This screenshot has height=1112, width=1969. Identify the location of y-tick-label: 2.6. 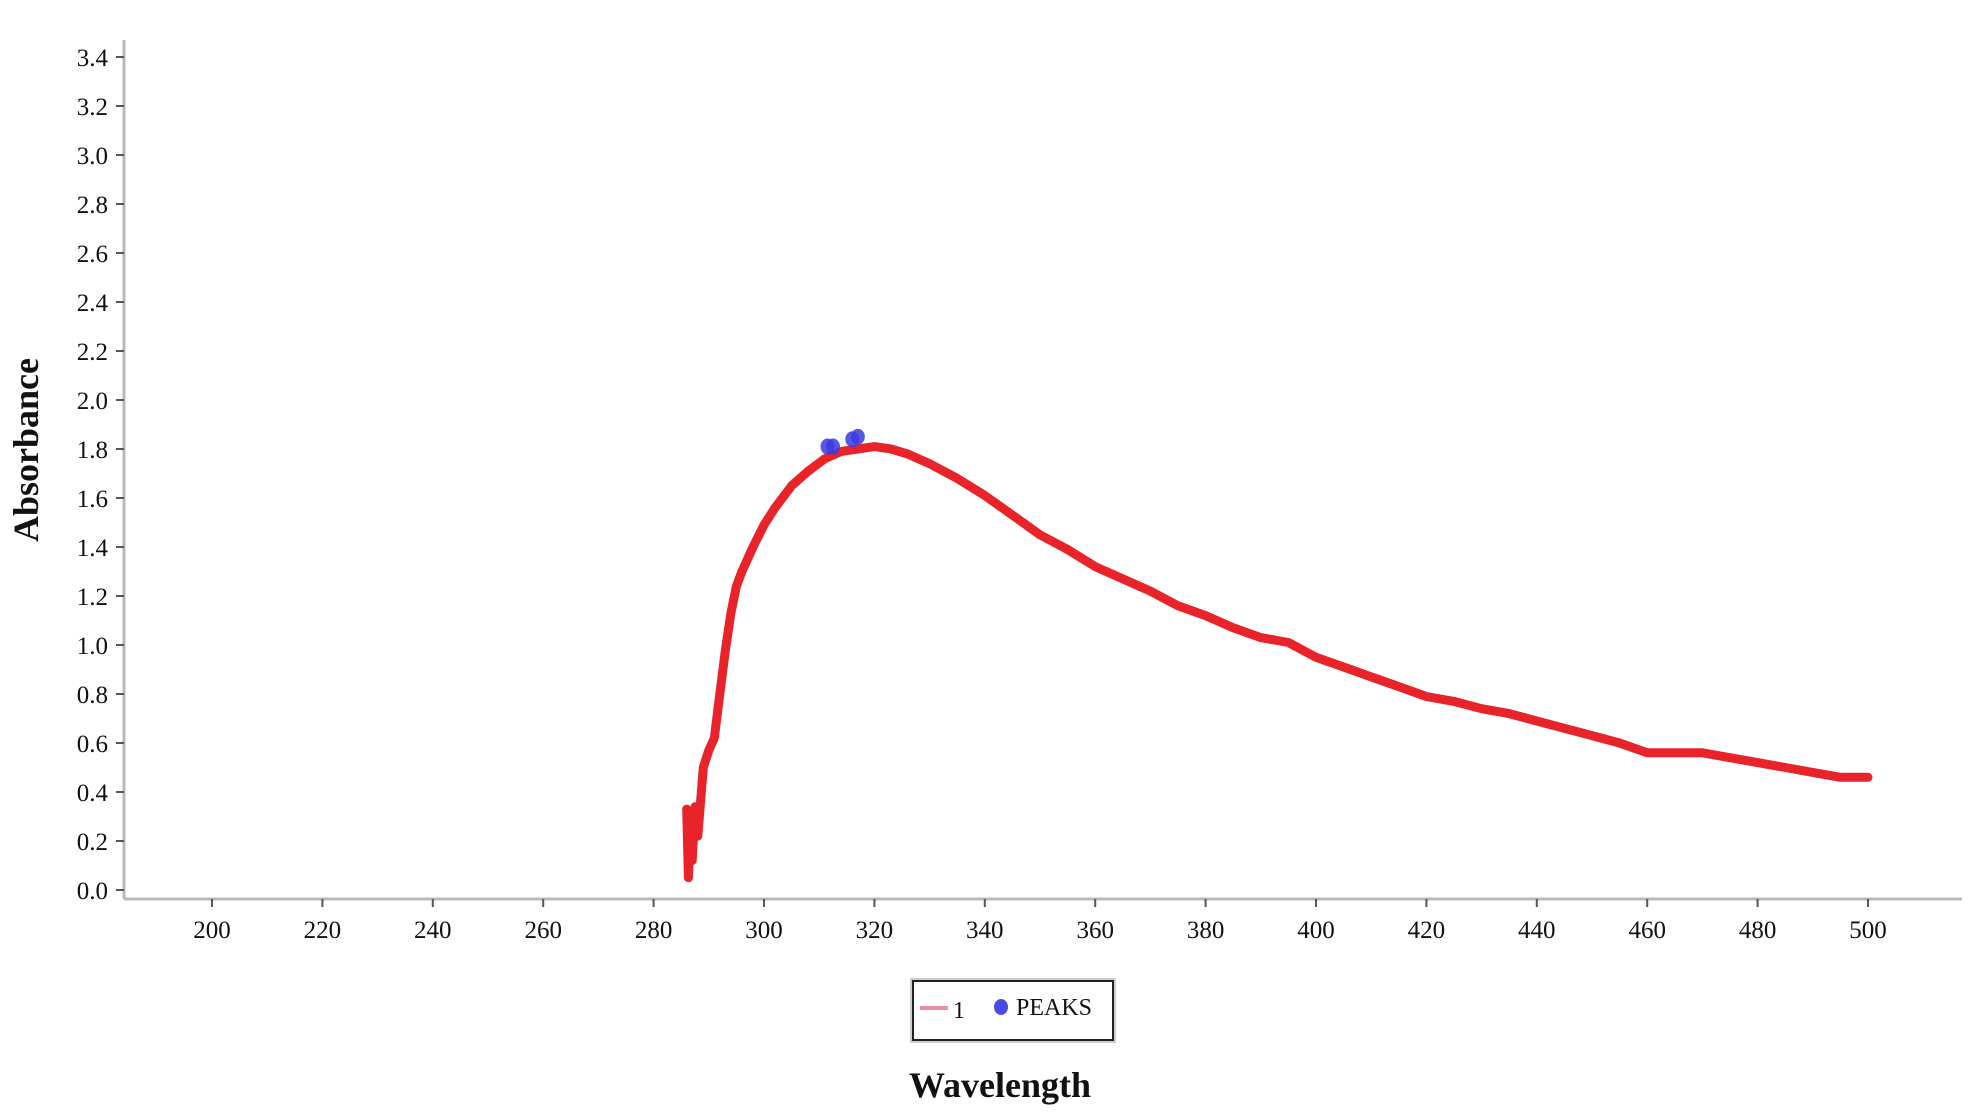
(92, 254).